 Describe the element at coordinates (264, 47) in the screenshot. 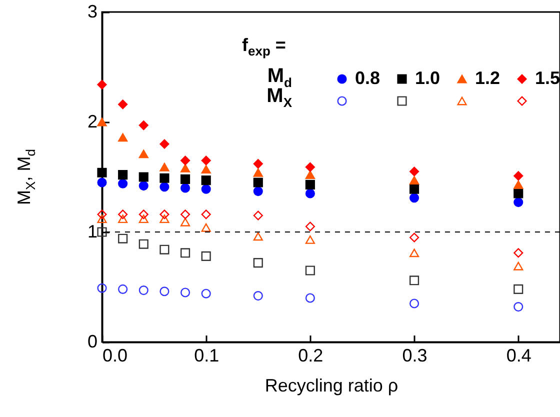

I see `legend-title: f$_{exp}$ =` at that location.